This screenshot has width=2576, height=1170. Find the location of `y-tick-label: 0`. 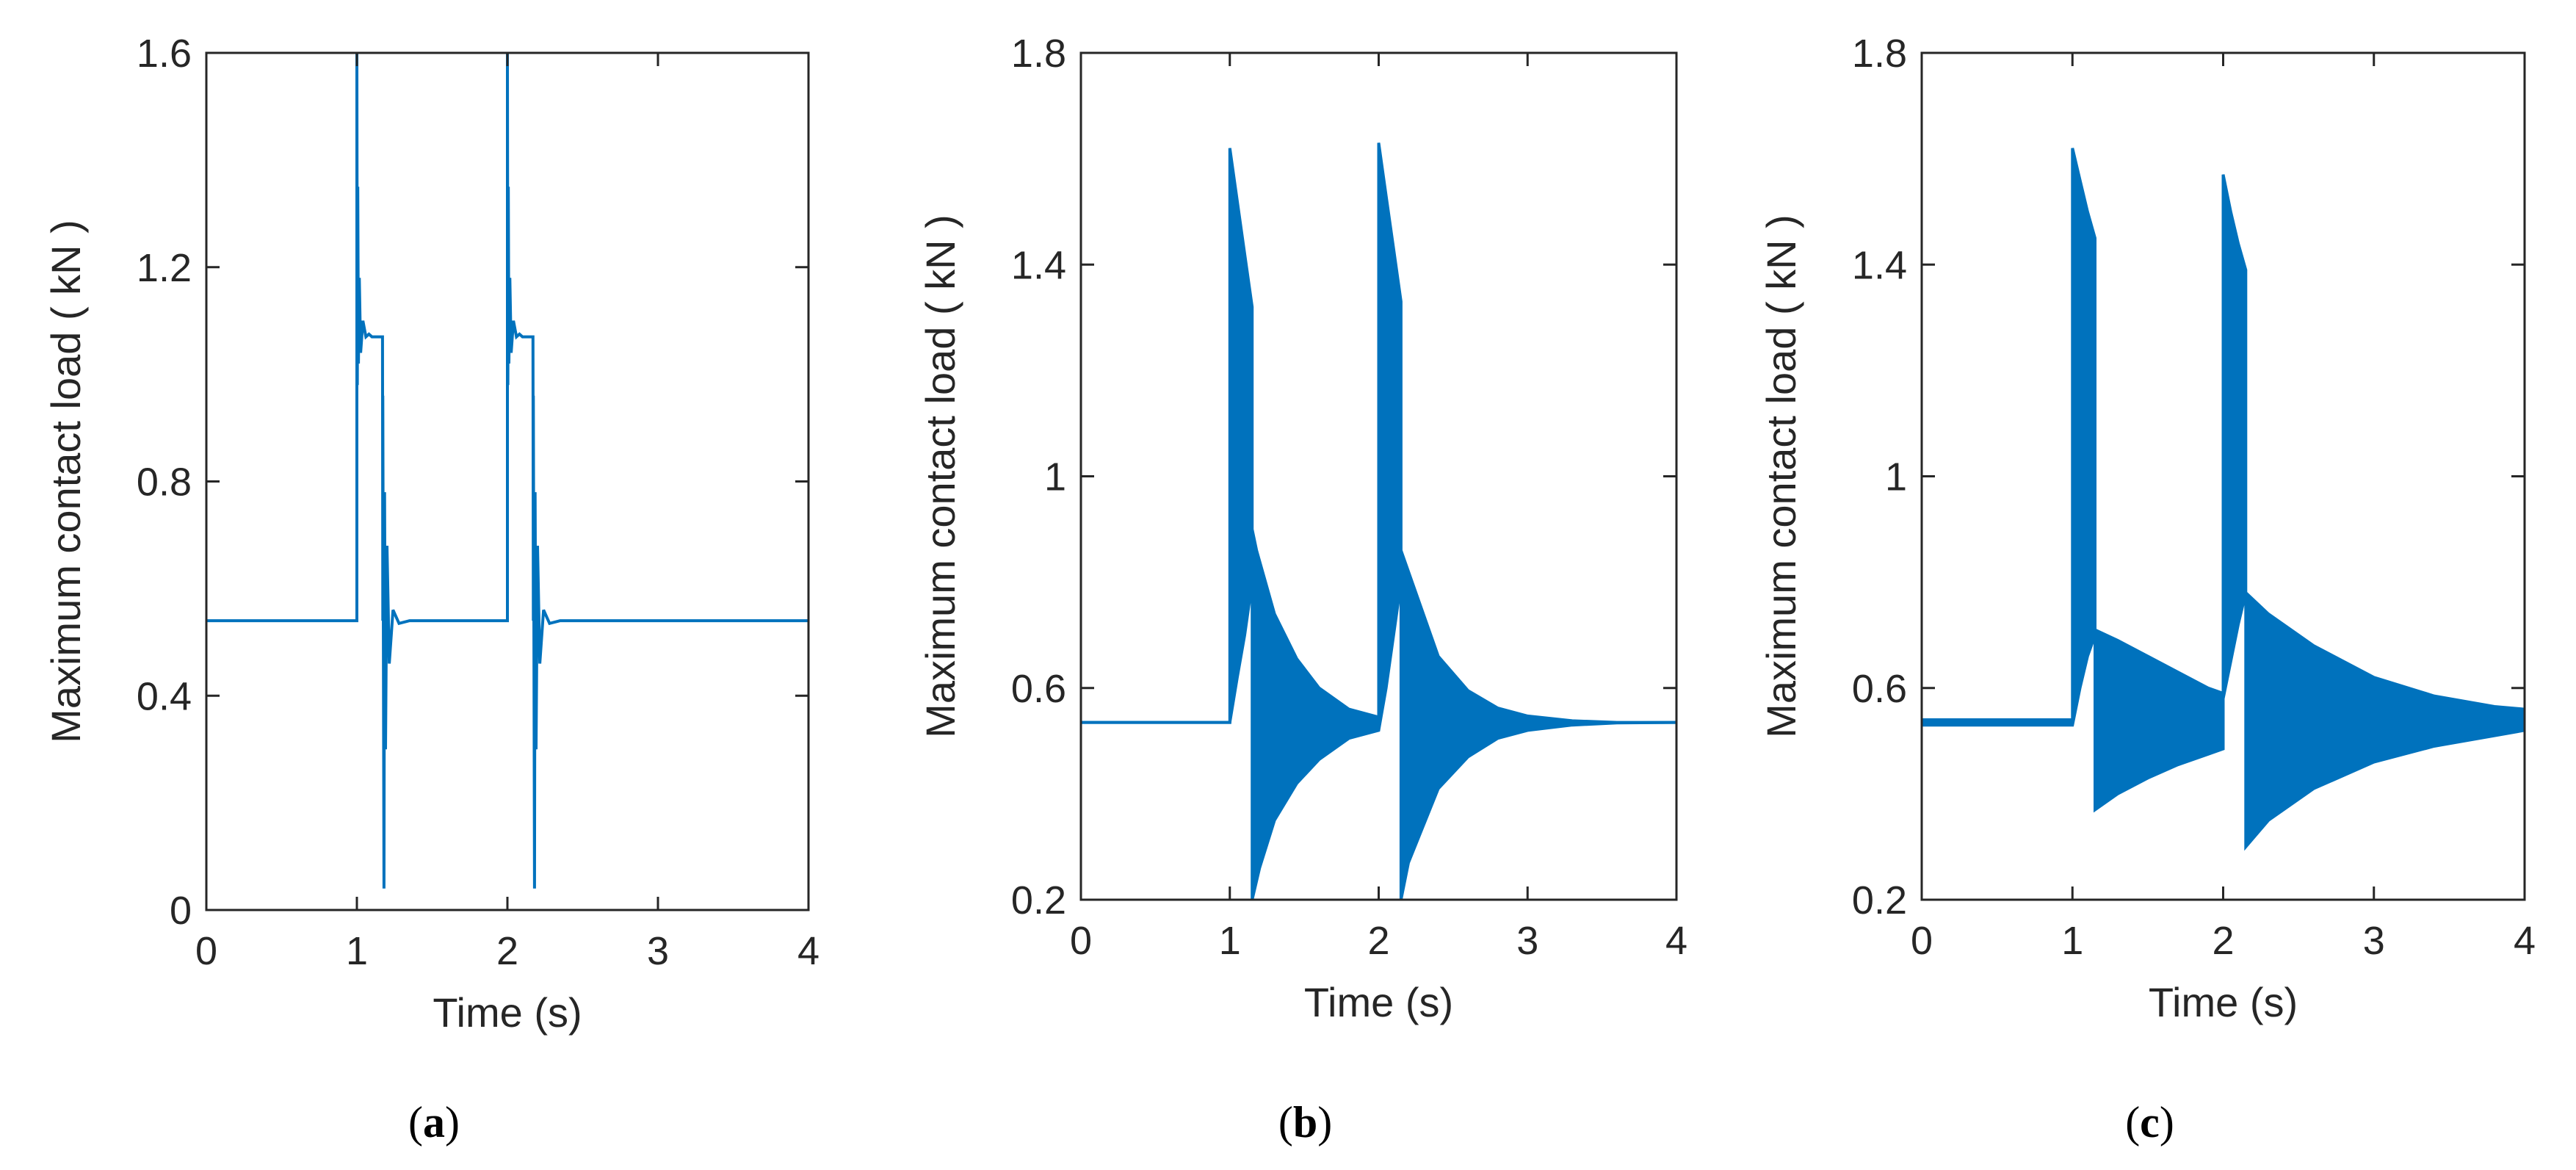

y-tick-label: 0 is located at coordinates (181, 911).